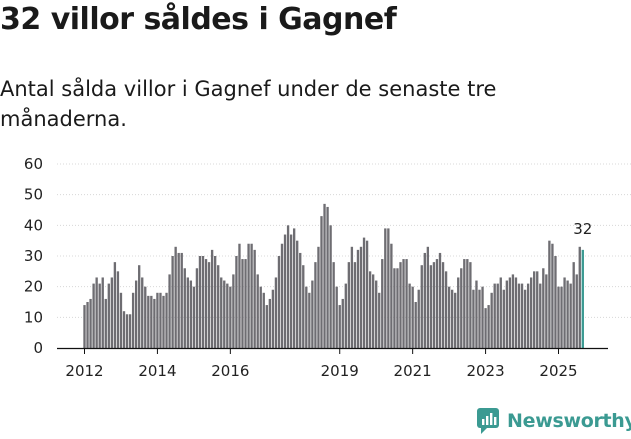 Image resolution: width=631 pixels, height=439 pixels. What do you see at coordinates (33, 164) in the screenshot?
I see `y-tick-label: 60` at bounding box center [33, 164].